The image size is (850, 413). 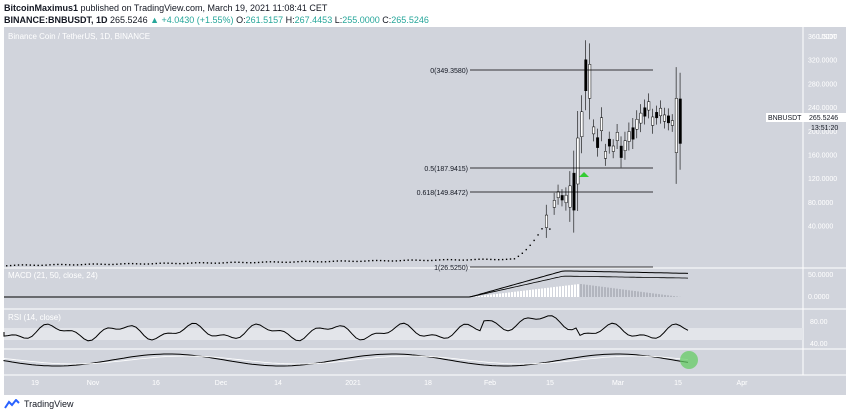 What do you see at coordinates (446, 169) in the screenshot?
I see `fib-level-label: 0.5(187.9415)` at bounding box center [446, 169].